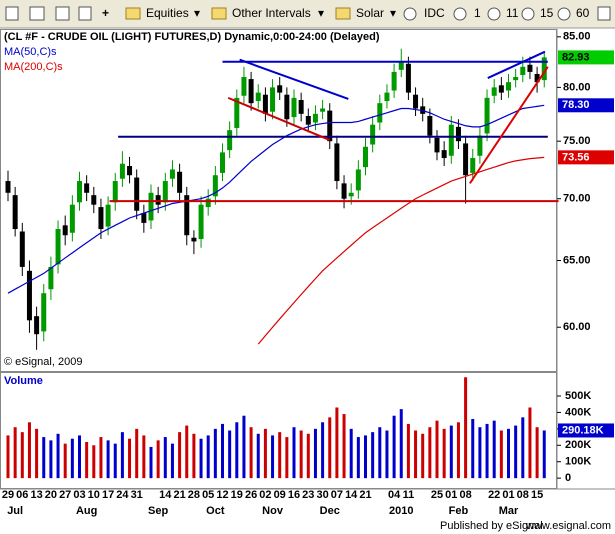 Image resolution: width=615 pixels, height=534 pixels. I want to click on dropdown-arrow: ▾, so click(197, 13).